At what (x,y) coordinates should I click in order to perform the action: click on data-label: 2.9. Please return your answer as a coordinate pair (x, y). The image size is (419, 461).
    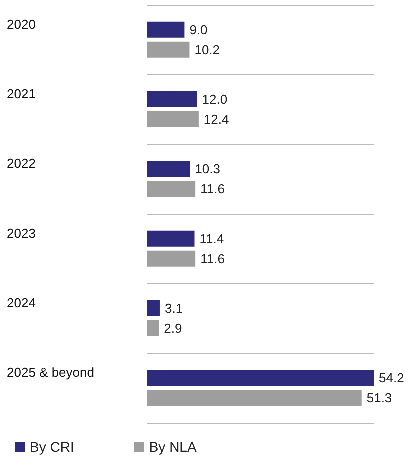
    Looking at the image, I should click on (173, 328).